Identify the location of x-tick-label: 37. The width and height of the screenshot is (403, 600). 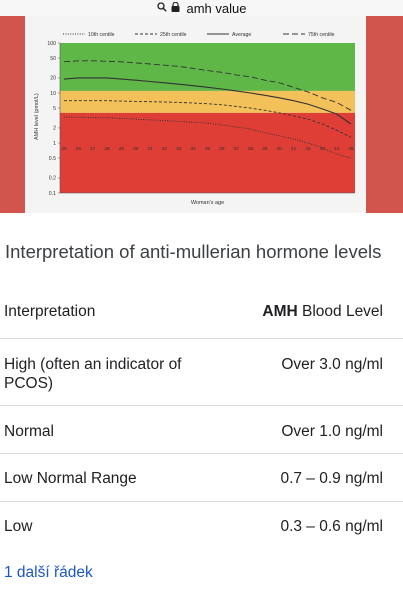
(237, 149).